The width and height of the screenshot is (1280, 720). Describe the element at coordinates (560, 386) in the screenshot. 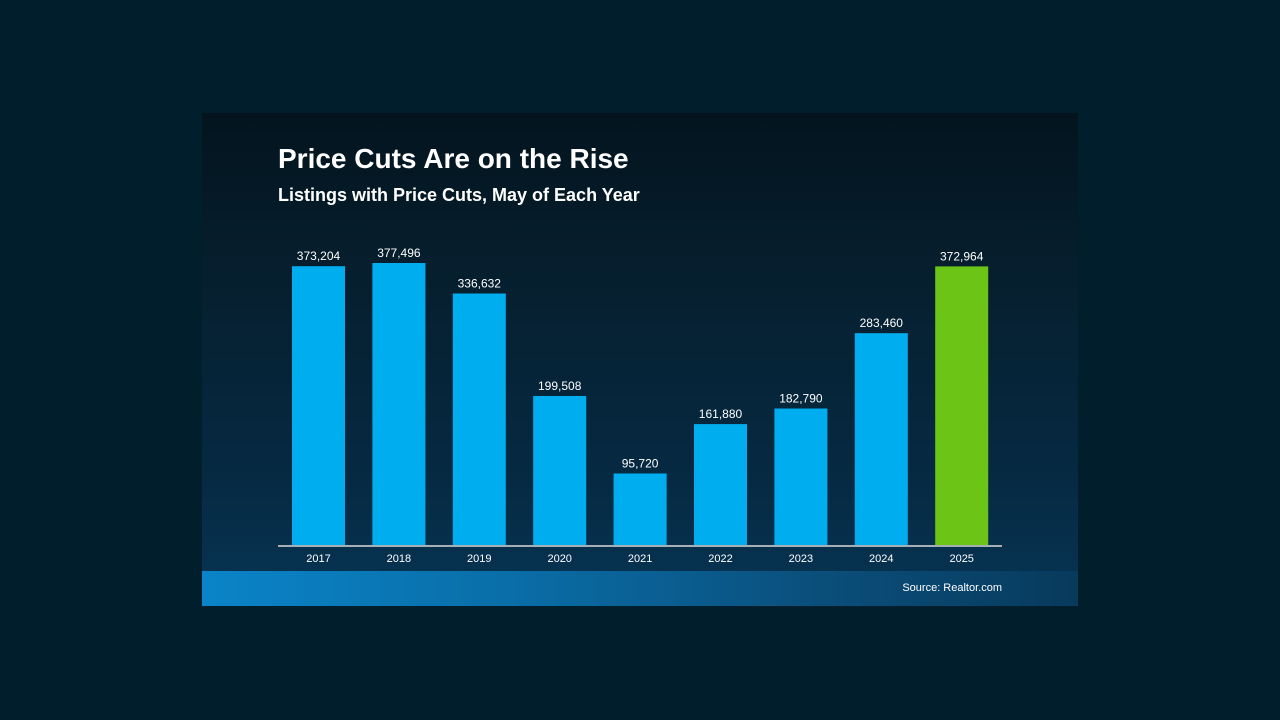

I see `data-label-2020: 199,508` at that location.